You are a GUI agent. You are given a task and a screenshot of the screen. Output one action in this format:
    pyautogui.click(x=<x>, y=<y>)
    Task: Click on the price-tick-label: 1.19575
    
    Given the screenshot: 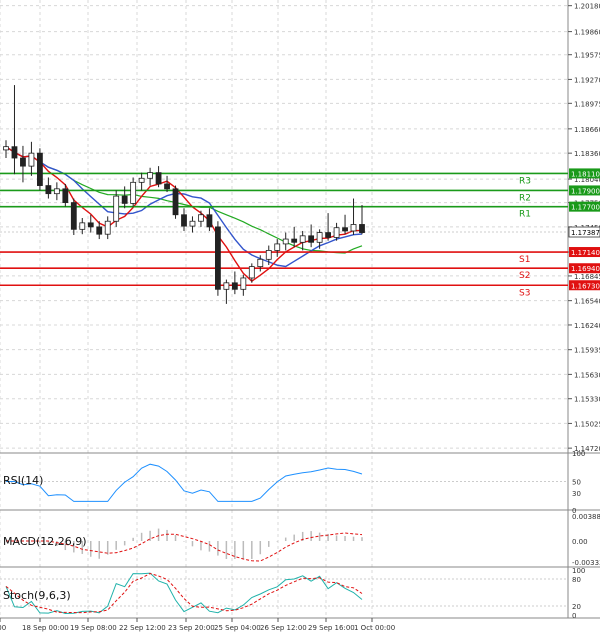 What is the action you would take?
    pyautogui.click(x=587, y=56)
    